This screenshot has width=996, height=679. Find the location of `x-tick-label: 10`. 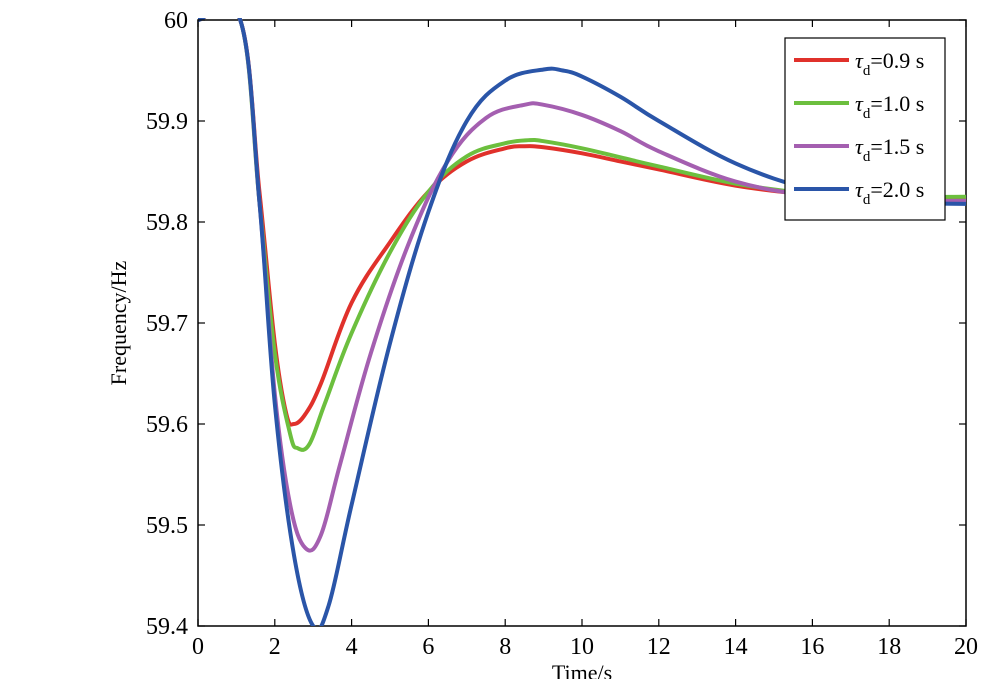

x-tick-label: 10 is located at coordinates (582, 647).